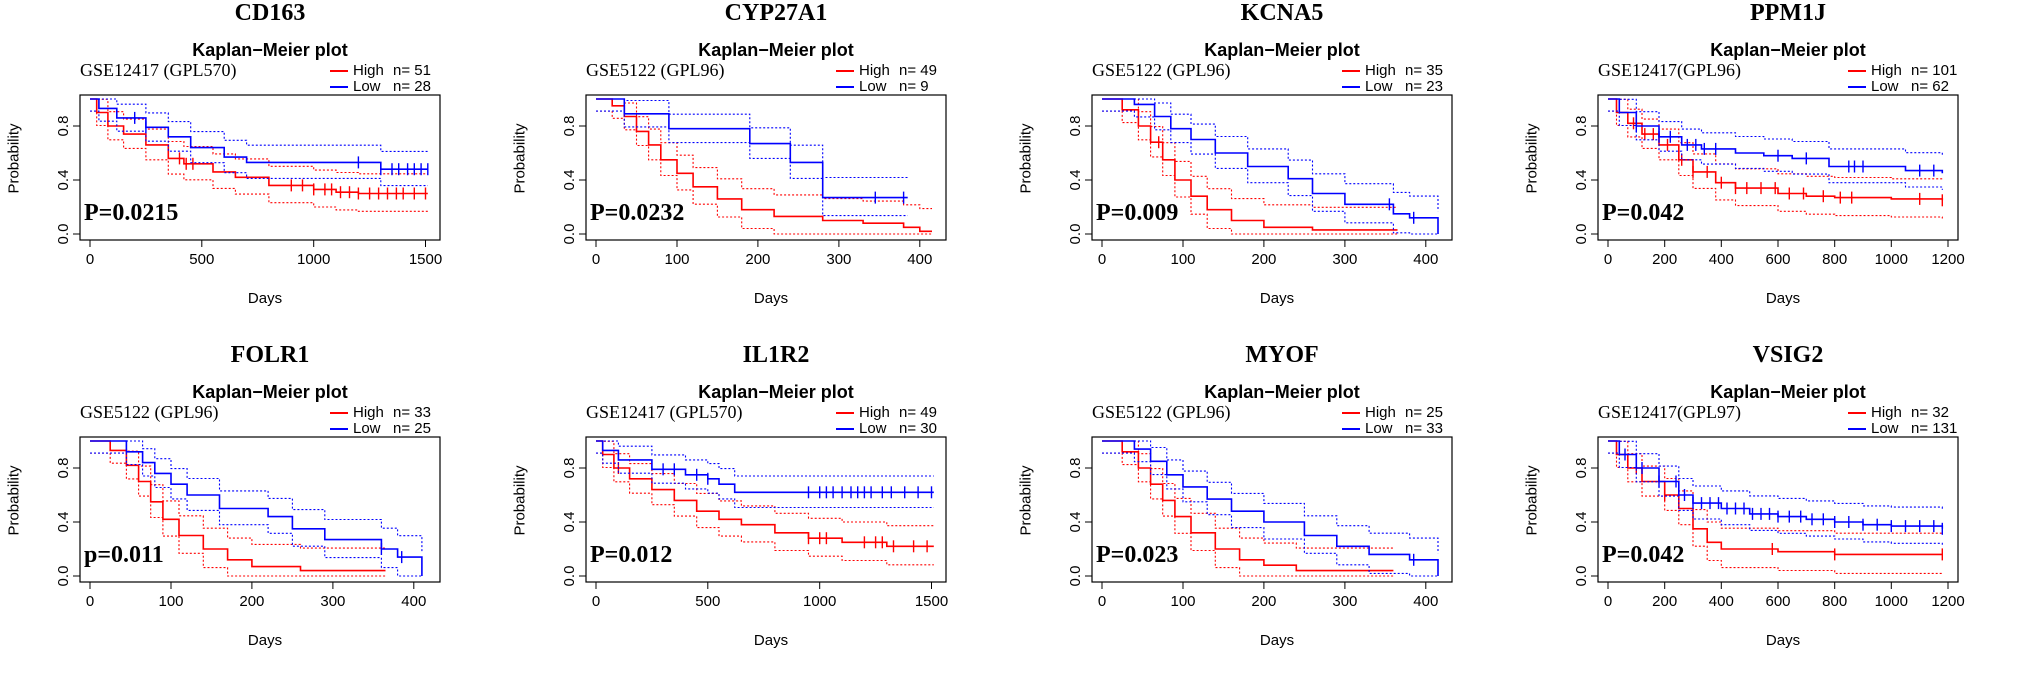  Describe the element at coordinates (914, 86) in the screenshot. I see `legend-count: n= 9` at that location.